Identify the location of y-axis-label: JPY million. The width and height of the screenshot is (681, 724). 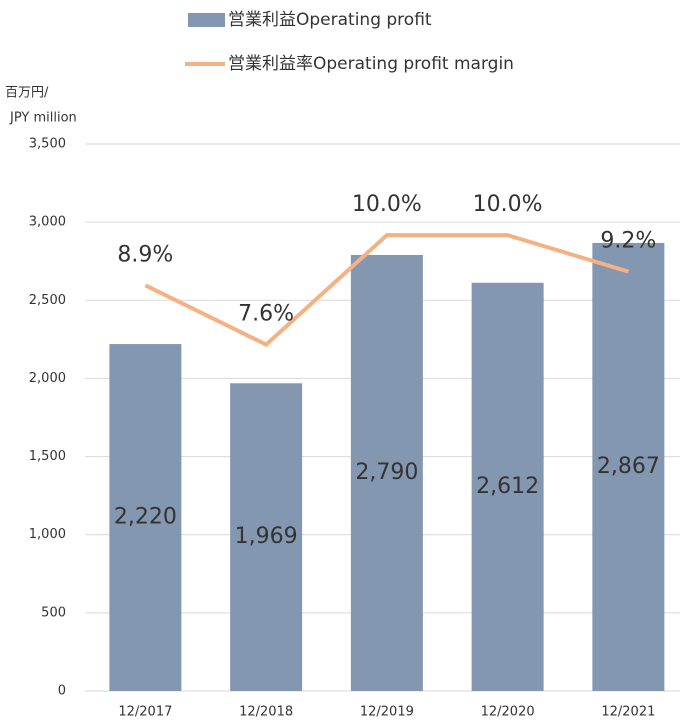
(43, 118).